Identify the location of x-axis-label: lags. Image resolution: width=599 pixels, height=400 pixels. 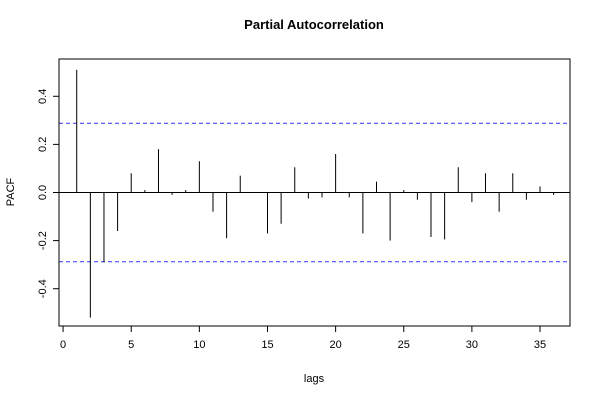
(314, 379).